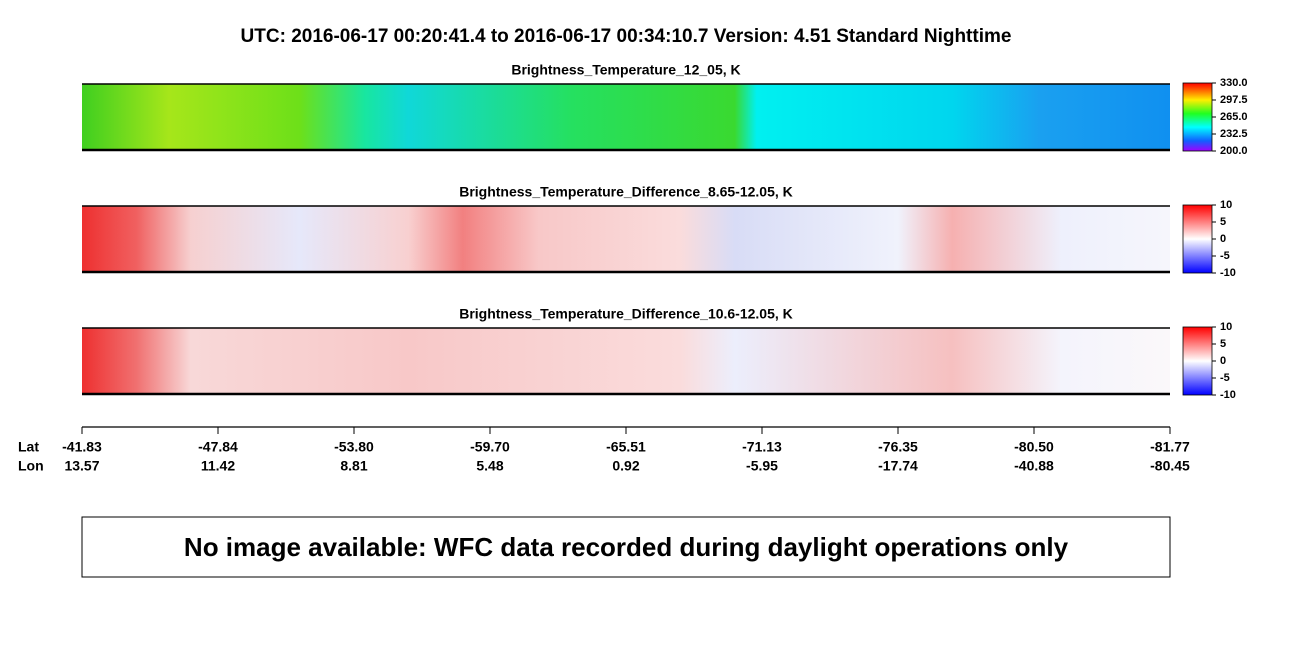 Image resolution: width=1300 pixels, height=672 pixels. I want to click on lon-value: 13.57, so click(81, 466).